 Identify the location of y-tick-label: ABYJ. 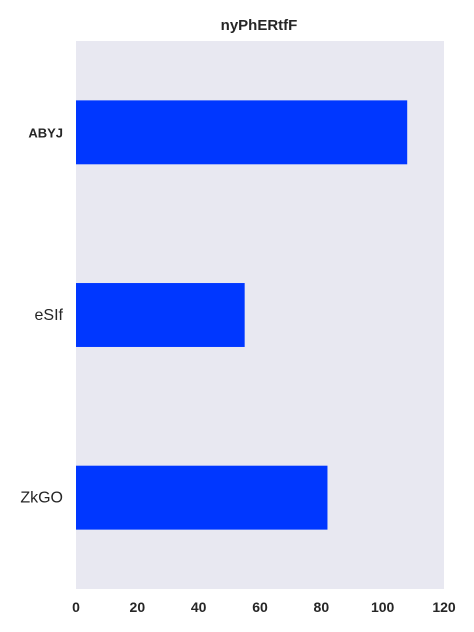
(45, 132).